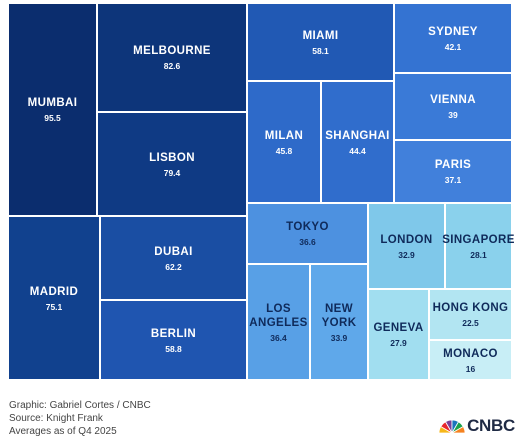 This screenshot has width=527, height=442. Describe the element at coordinates (406, 254) in the screenshot. I see `tile-value: 32.9` at that location.